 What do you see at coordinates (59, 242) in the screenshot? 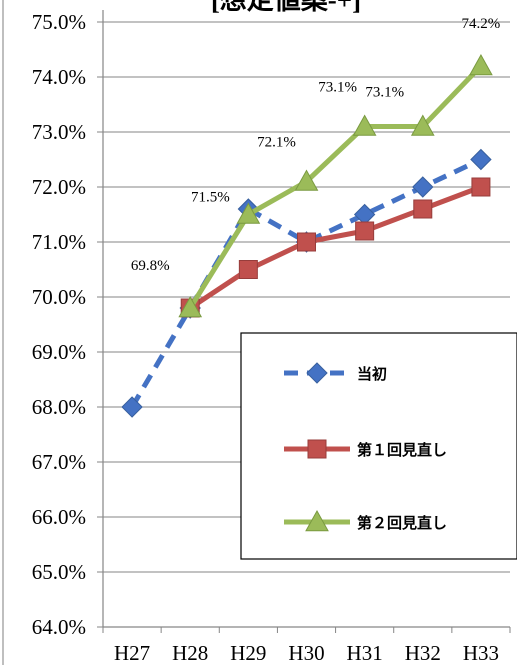
I see `y-tick-label: 71.0%` at bounding box center [59, 242].